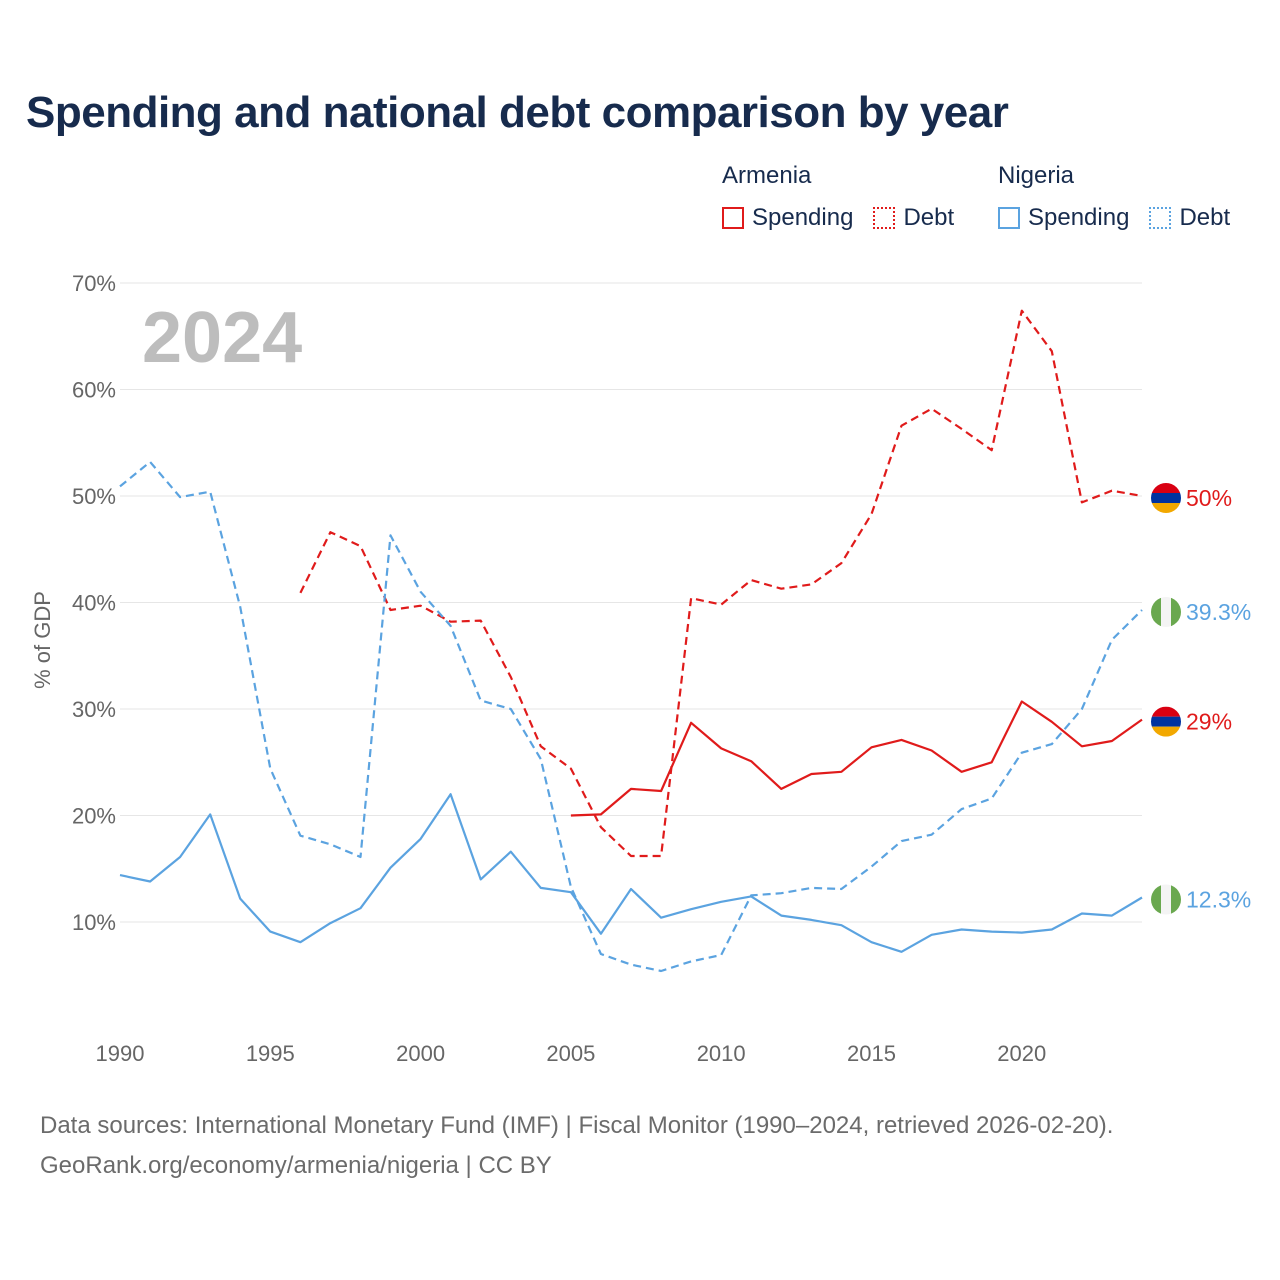 Image resolution: width=1280 pixels, height=1280 pixels. Describe the element at coordinates (94, 390) in the screenshot. I see `y-tick-label: 60%` at that location.